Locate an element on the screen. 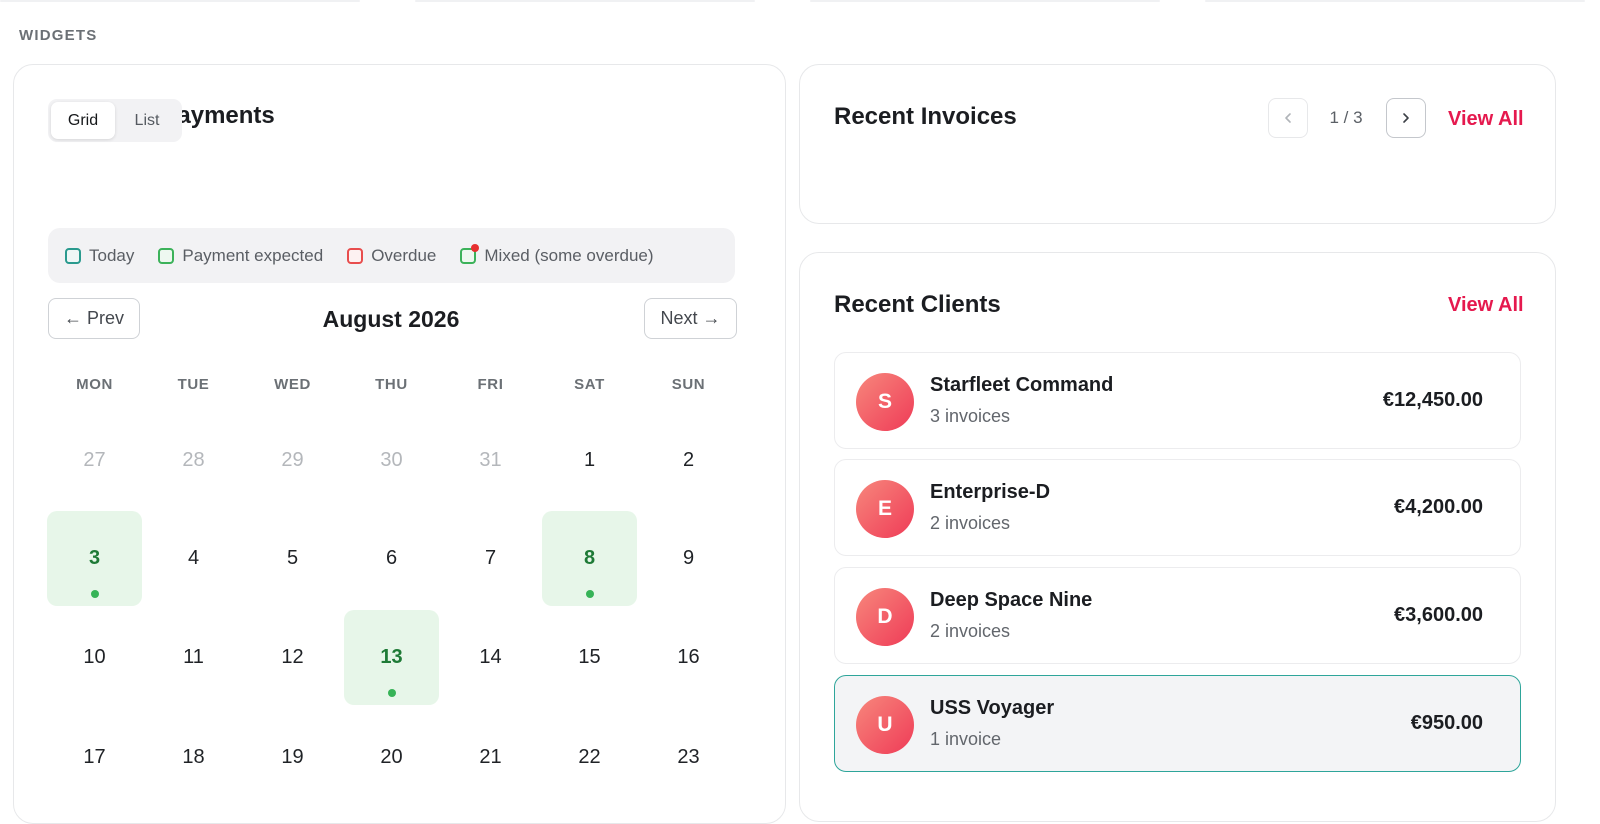 The image size is (1600, 824). calendar-day-payment-expected: 8 is located at coordinates (589, 558).